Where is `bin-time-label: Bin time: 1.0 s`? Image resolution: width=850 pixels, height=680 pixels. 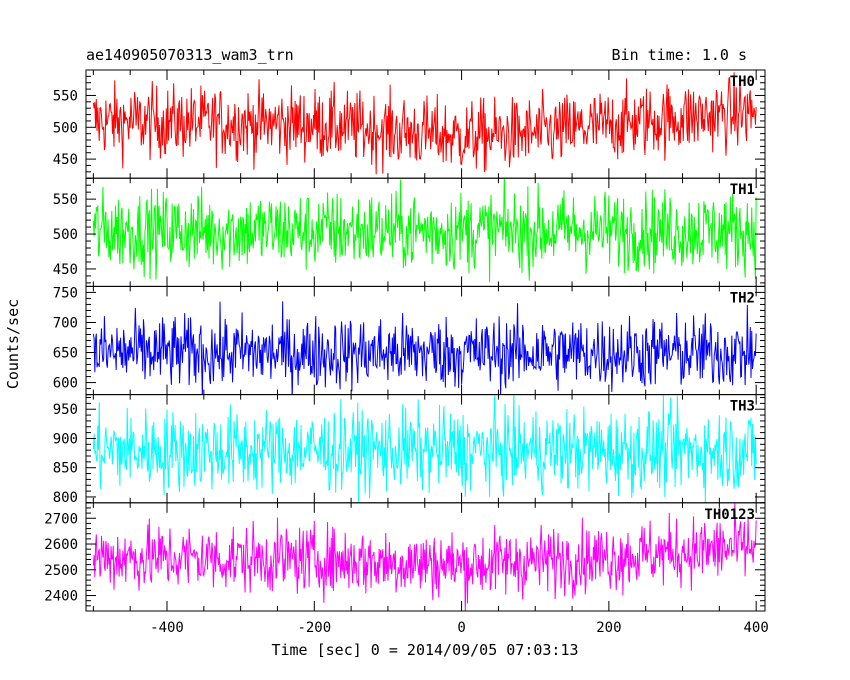
bin-time-label: Bin time: 1.0 s is located at coordinates (679, 55).